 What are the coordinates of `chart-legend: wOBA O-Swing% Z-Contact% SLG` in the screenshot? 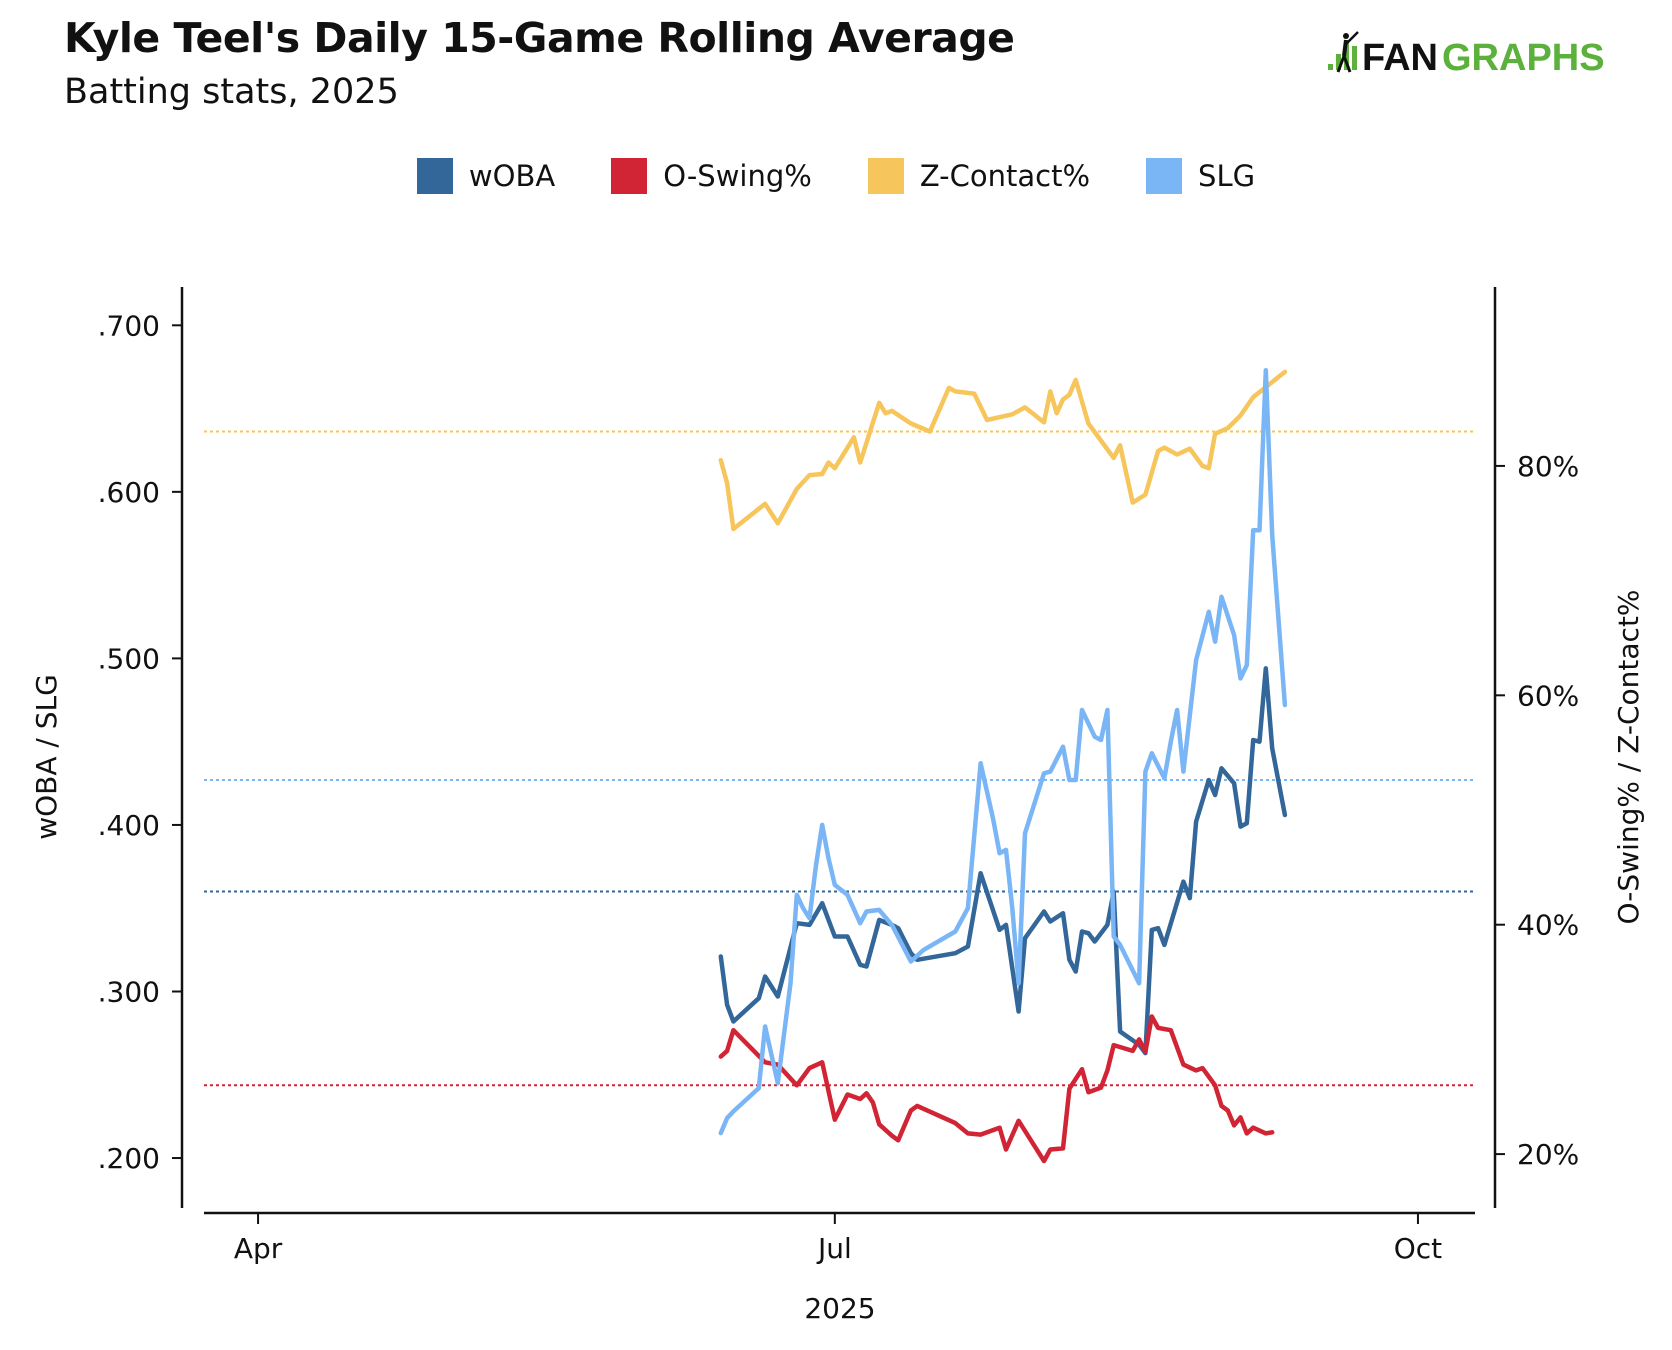 It's located at (836, 176).